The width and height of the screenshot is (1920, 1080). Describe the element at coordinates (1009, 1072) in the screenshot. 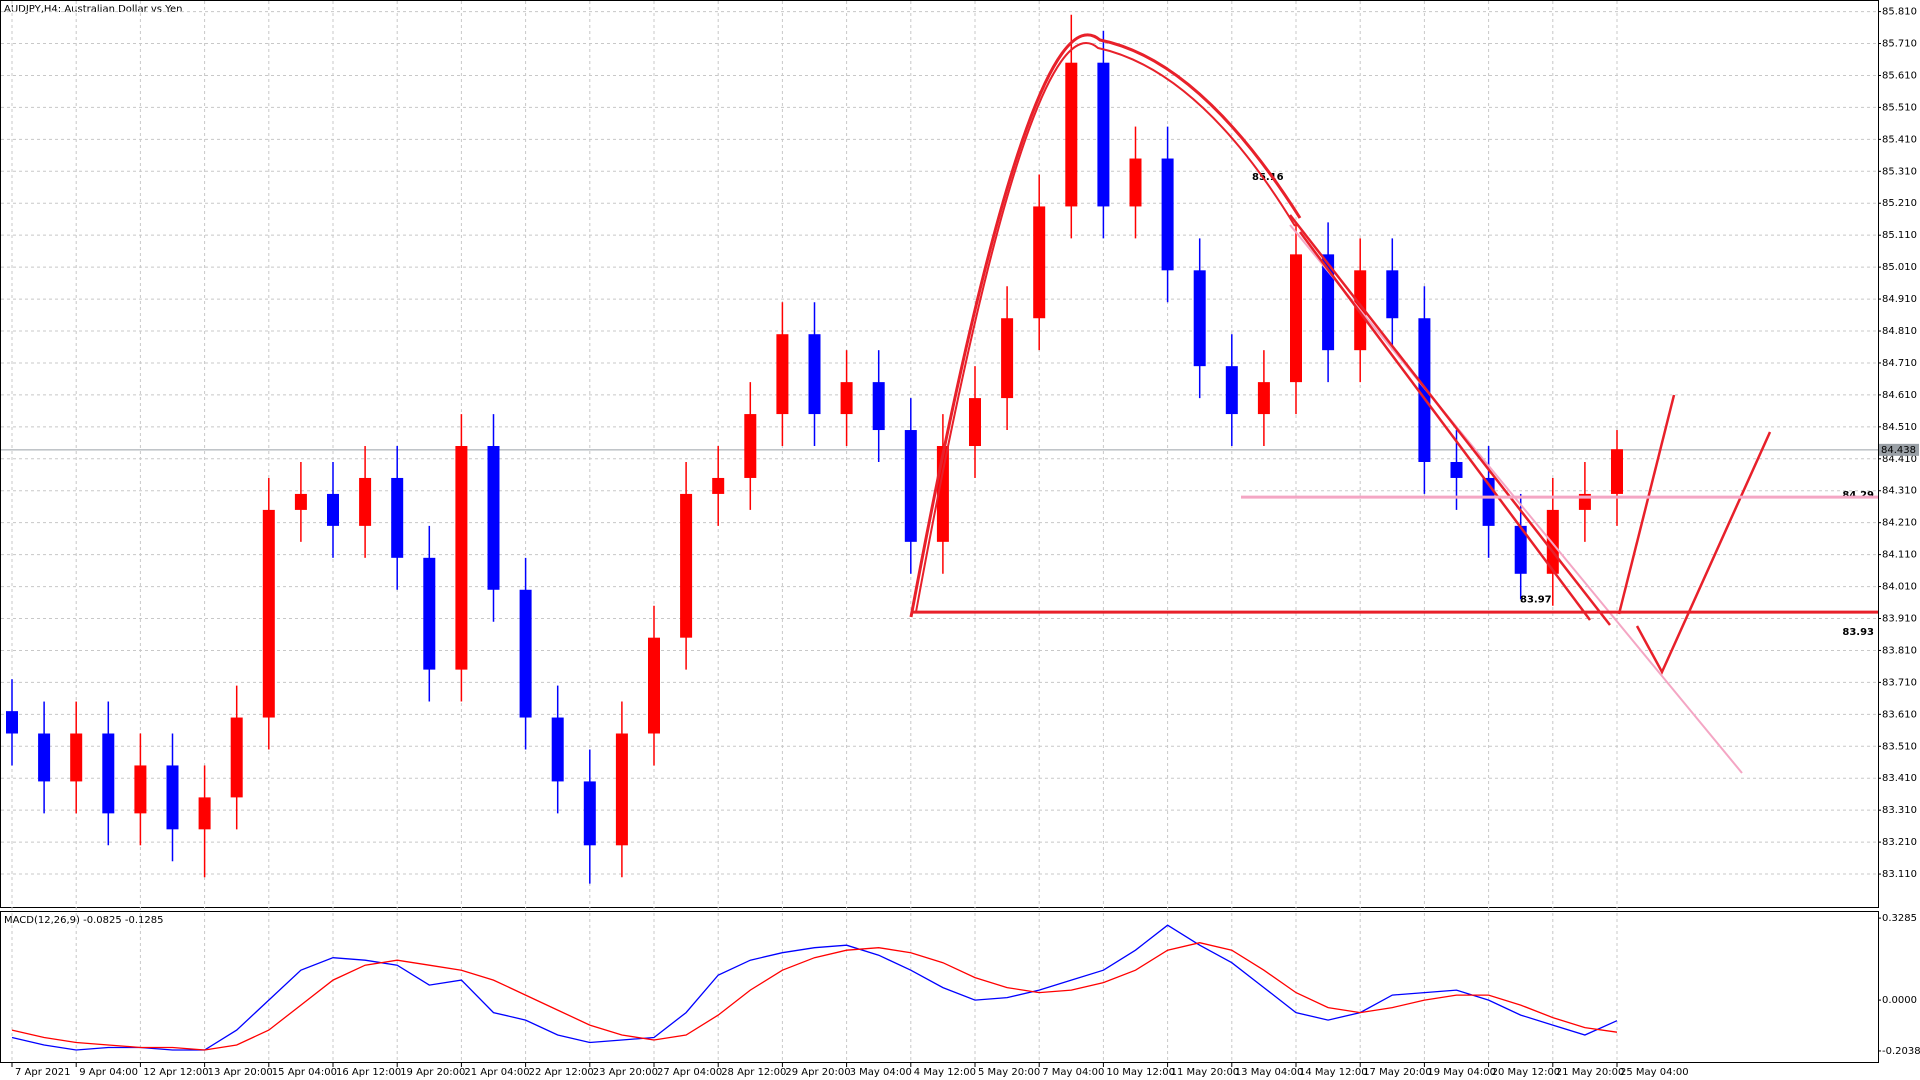

I see `x-tick-label: 5 May 20:00` at that location.